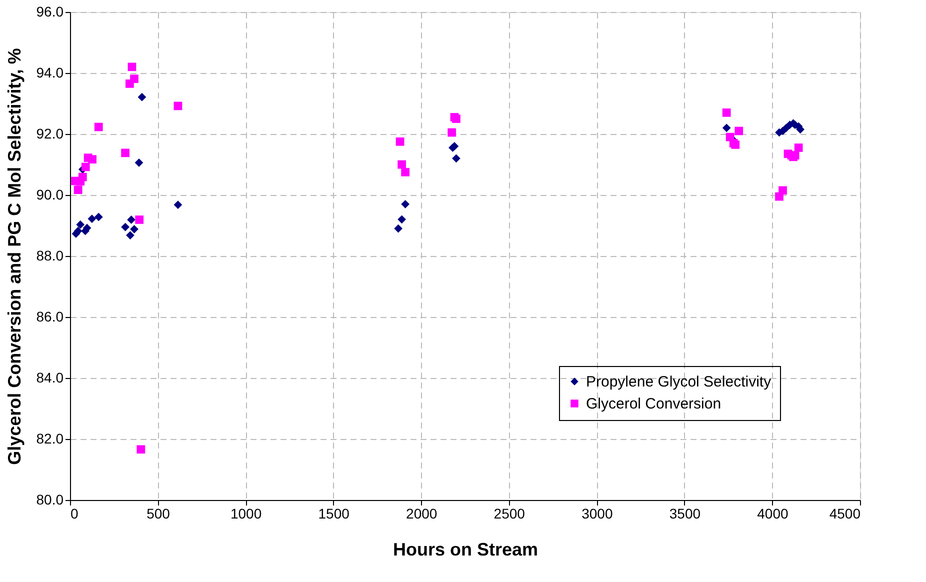 Image resolution: width=926 pixels, height=582 pixels. I want to click on x-tick-label: 1500, so click(334, 514).